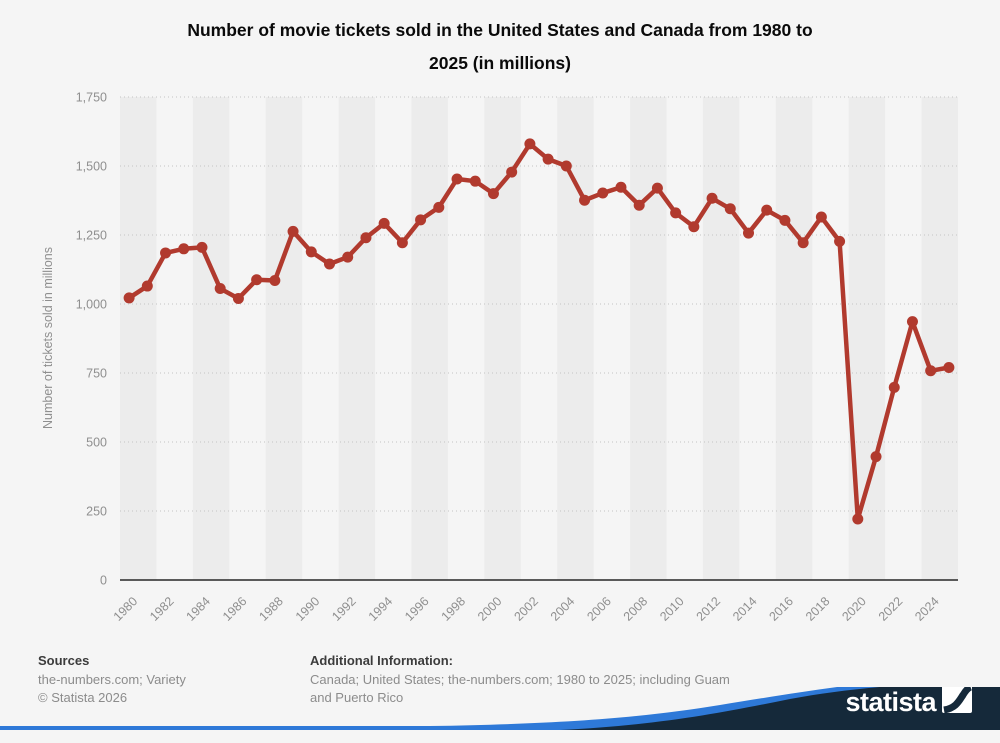 The image size is (1000, 743). What do you see at coordinates (96, 443) in the screenshot?
I see `y-tick-label-500: 500` at bounding box center [96, 443].